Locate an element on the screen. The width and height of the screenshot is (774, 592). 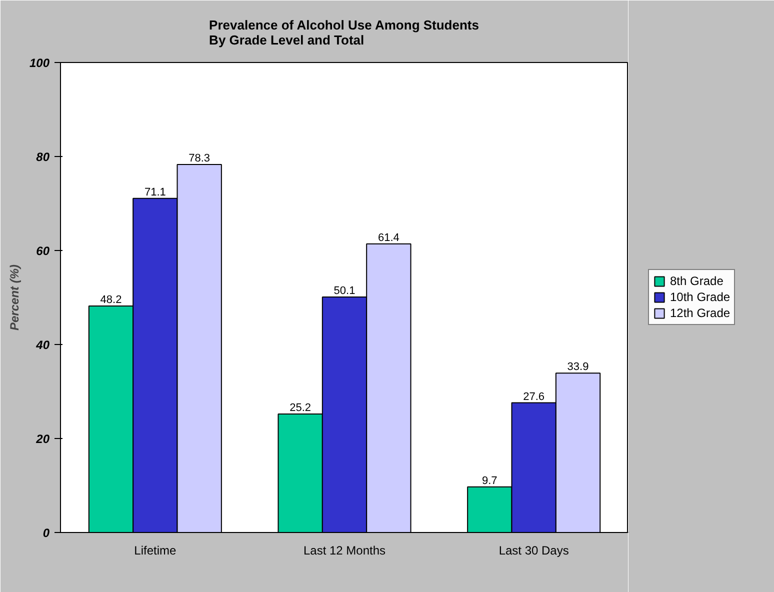
x-tick-label: Lifetime is located at coordinates (155, 551).